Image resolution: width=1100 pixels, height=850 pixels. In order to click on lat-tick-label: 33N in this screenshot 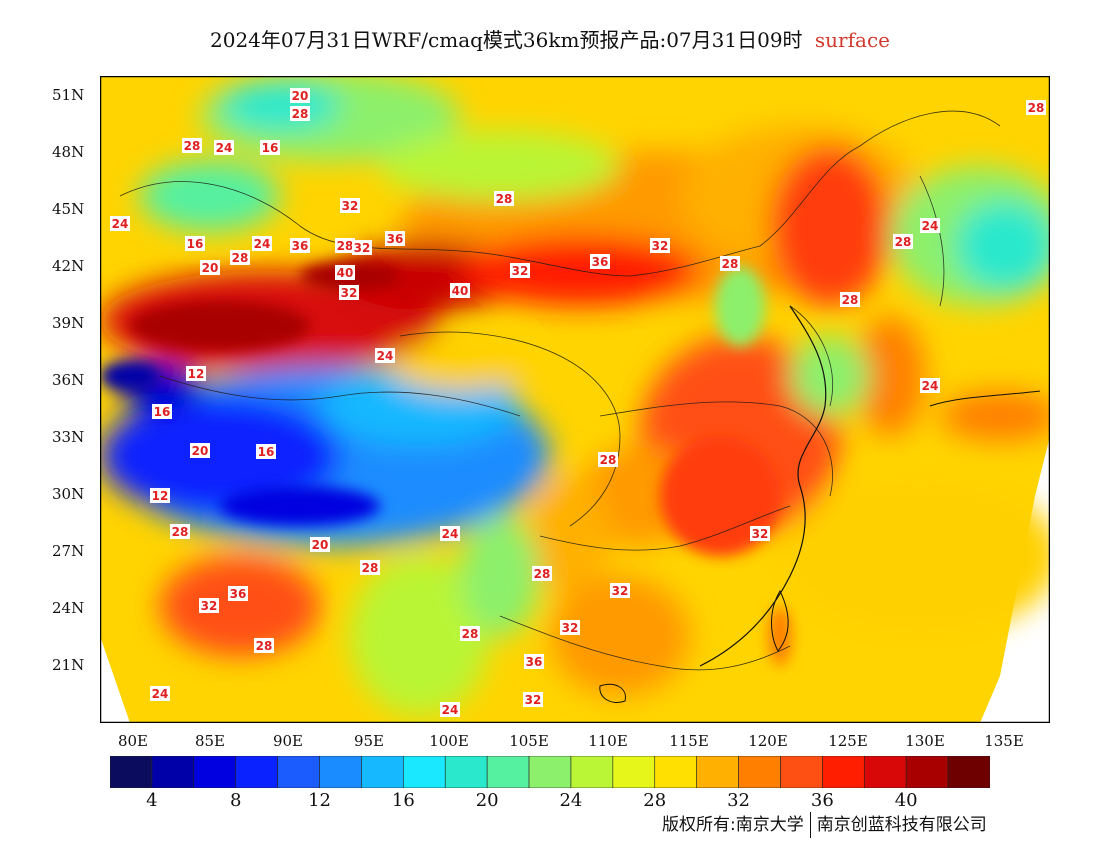, I will do `click(68, 437)`.